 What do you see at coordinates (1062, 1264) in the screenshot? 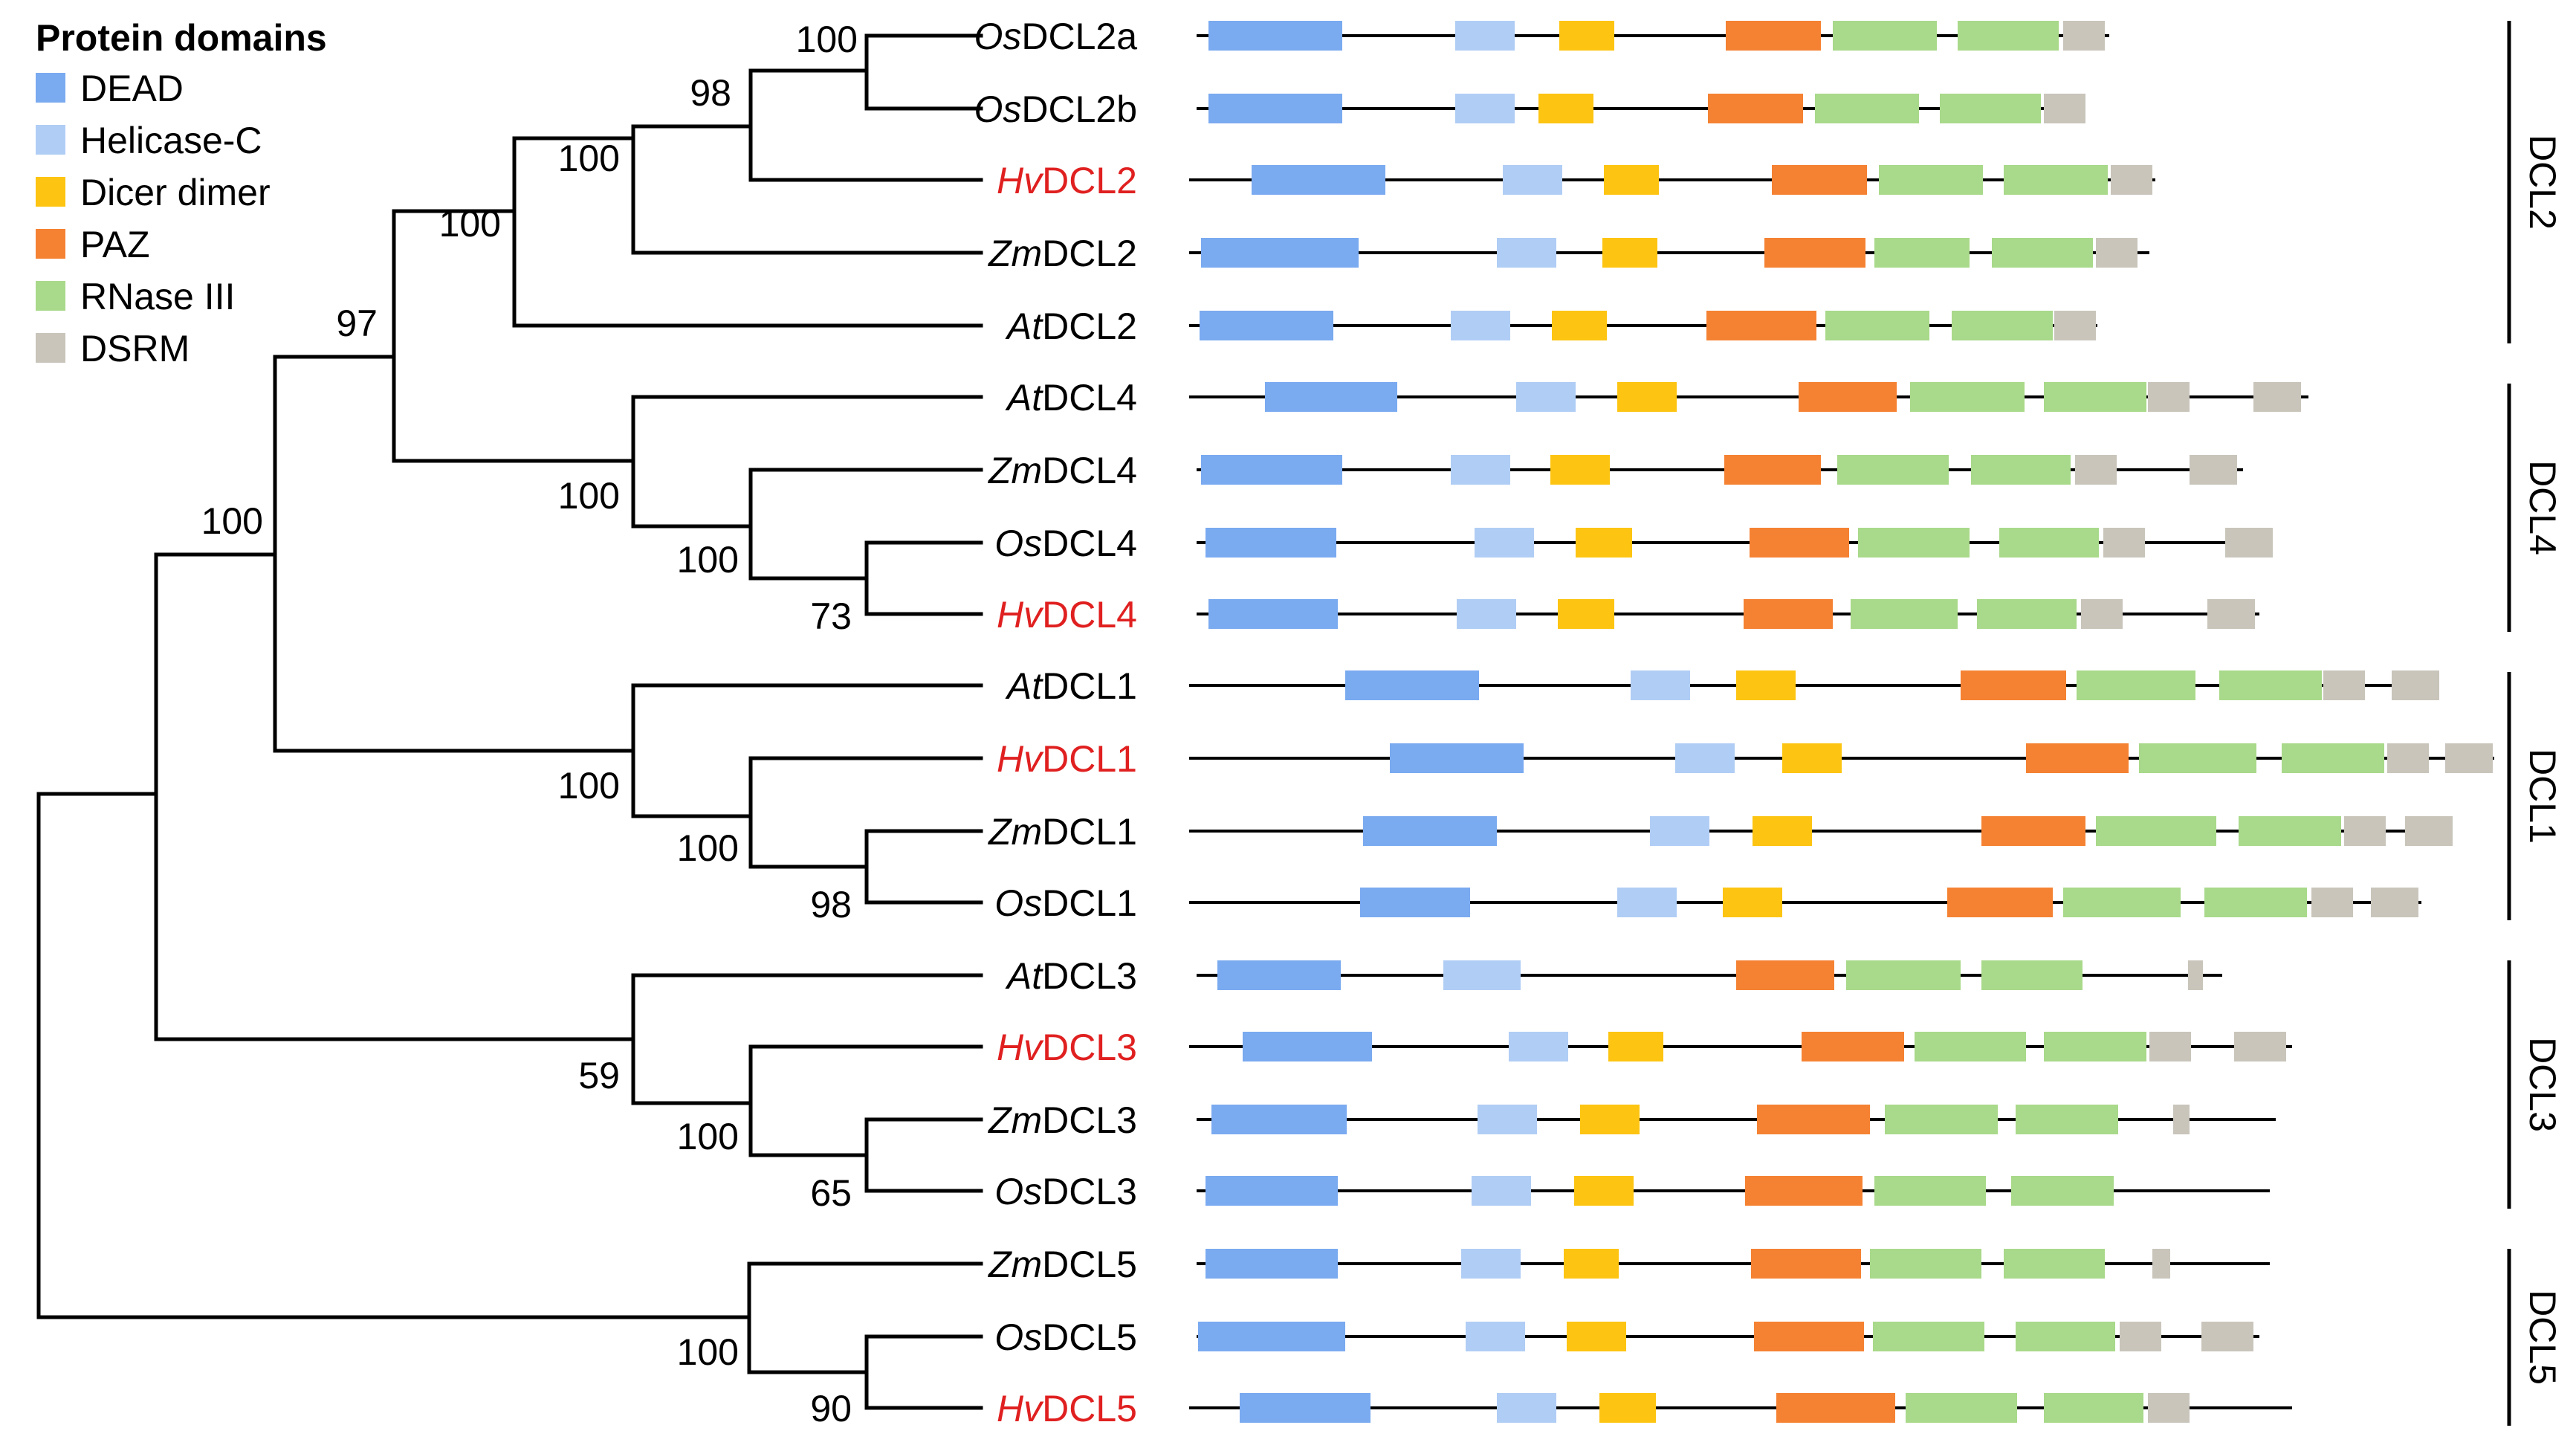
I see `taxon-label: ZmDCL5` at bounding box center [1062, 1264].